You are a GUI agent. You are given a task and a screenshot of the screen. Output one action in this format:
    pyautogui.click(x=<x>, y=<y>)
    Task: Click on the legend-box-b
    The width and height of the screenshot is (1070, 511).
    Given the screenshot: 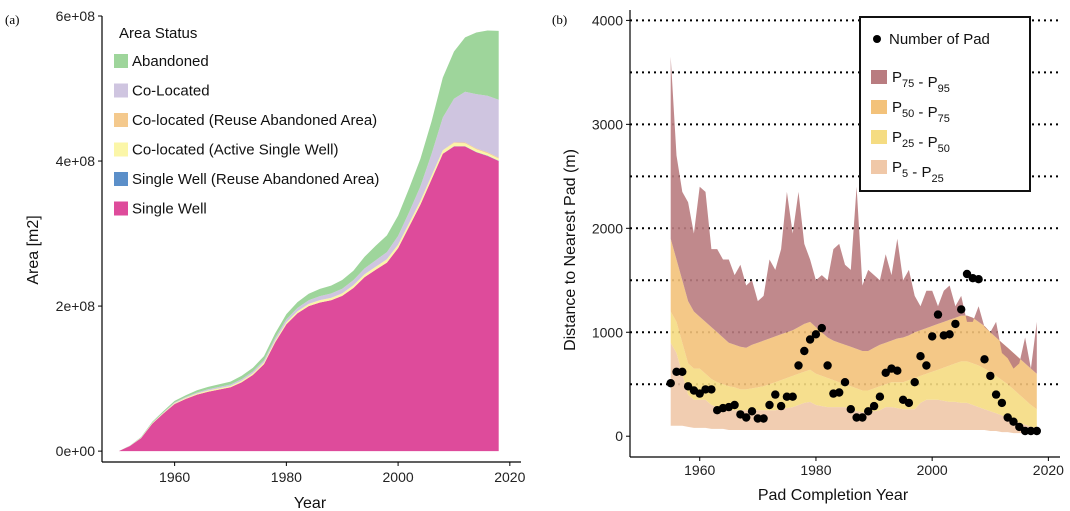 What is the action you would take?
    pyautogui.click(x=945, y=104)
    